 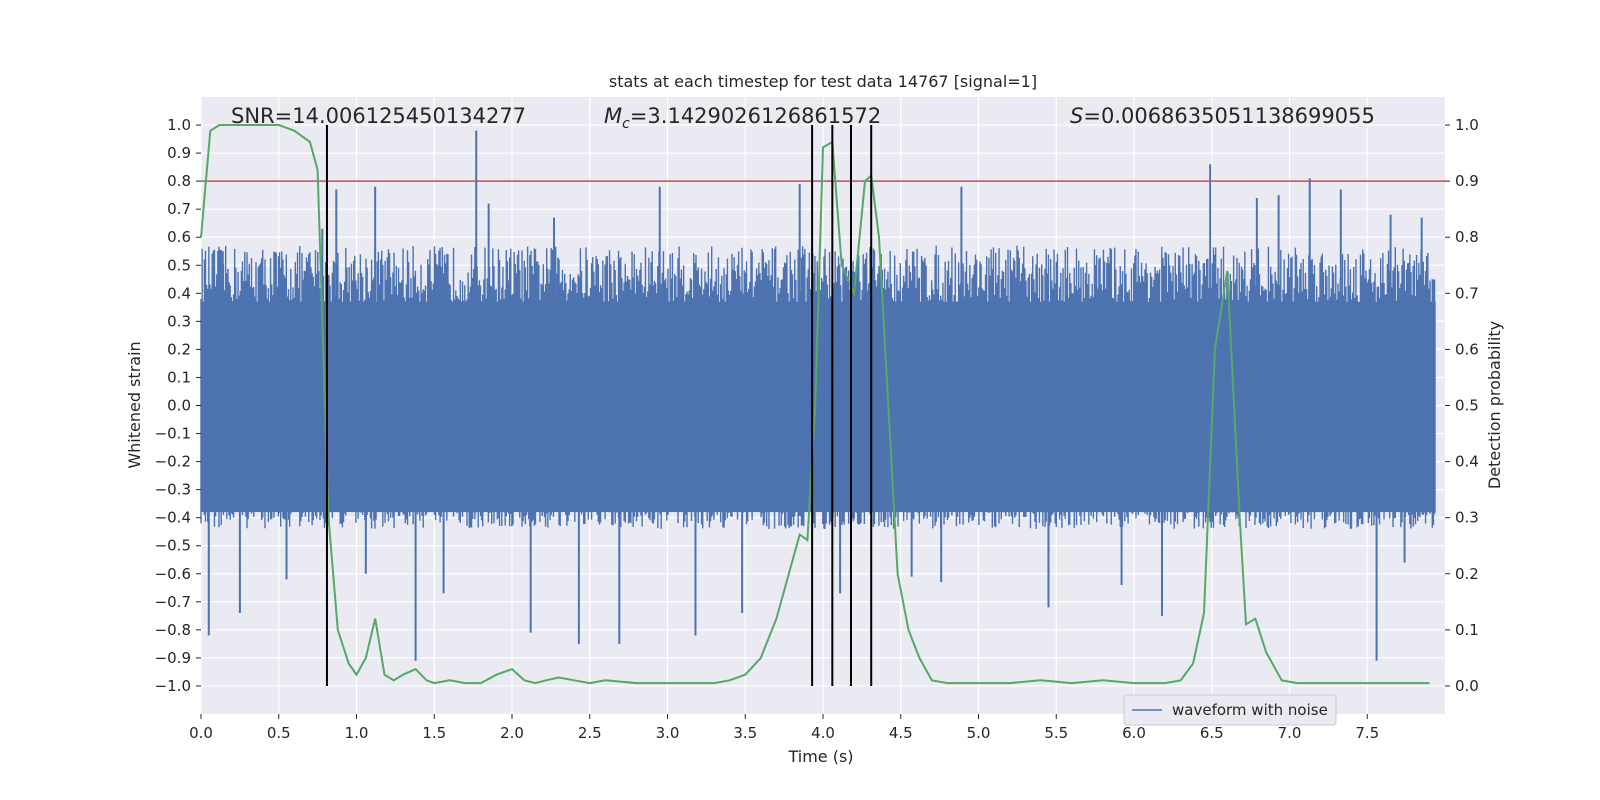 I want to click on x-tick-label: 0.5, so click(x=279, y=733).